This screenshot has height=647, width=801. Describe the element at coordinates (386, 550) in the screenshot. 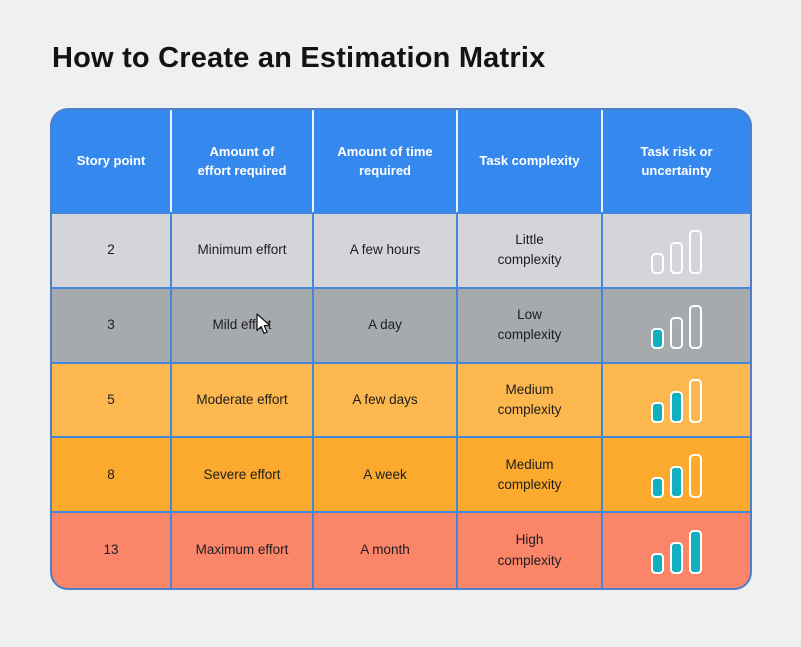

I see `cell-time: A month` at that location.